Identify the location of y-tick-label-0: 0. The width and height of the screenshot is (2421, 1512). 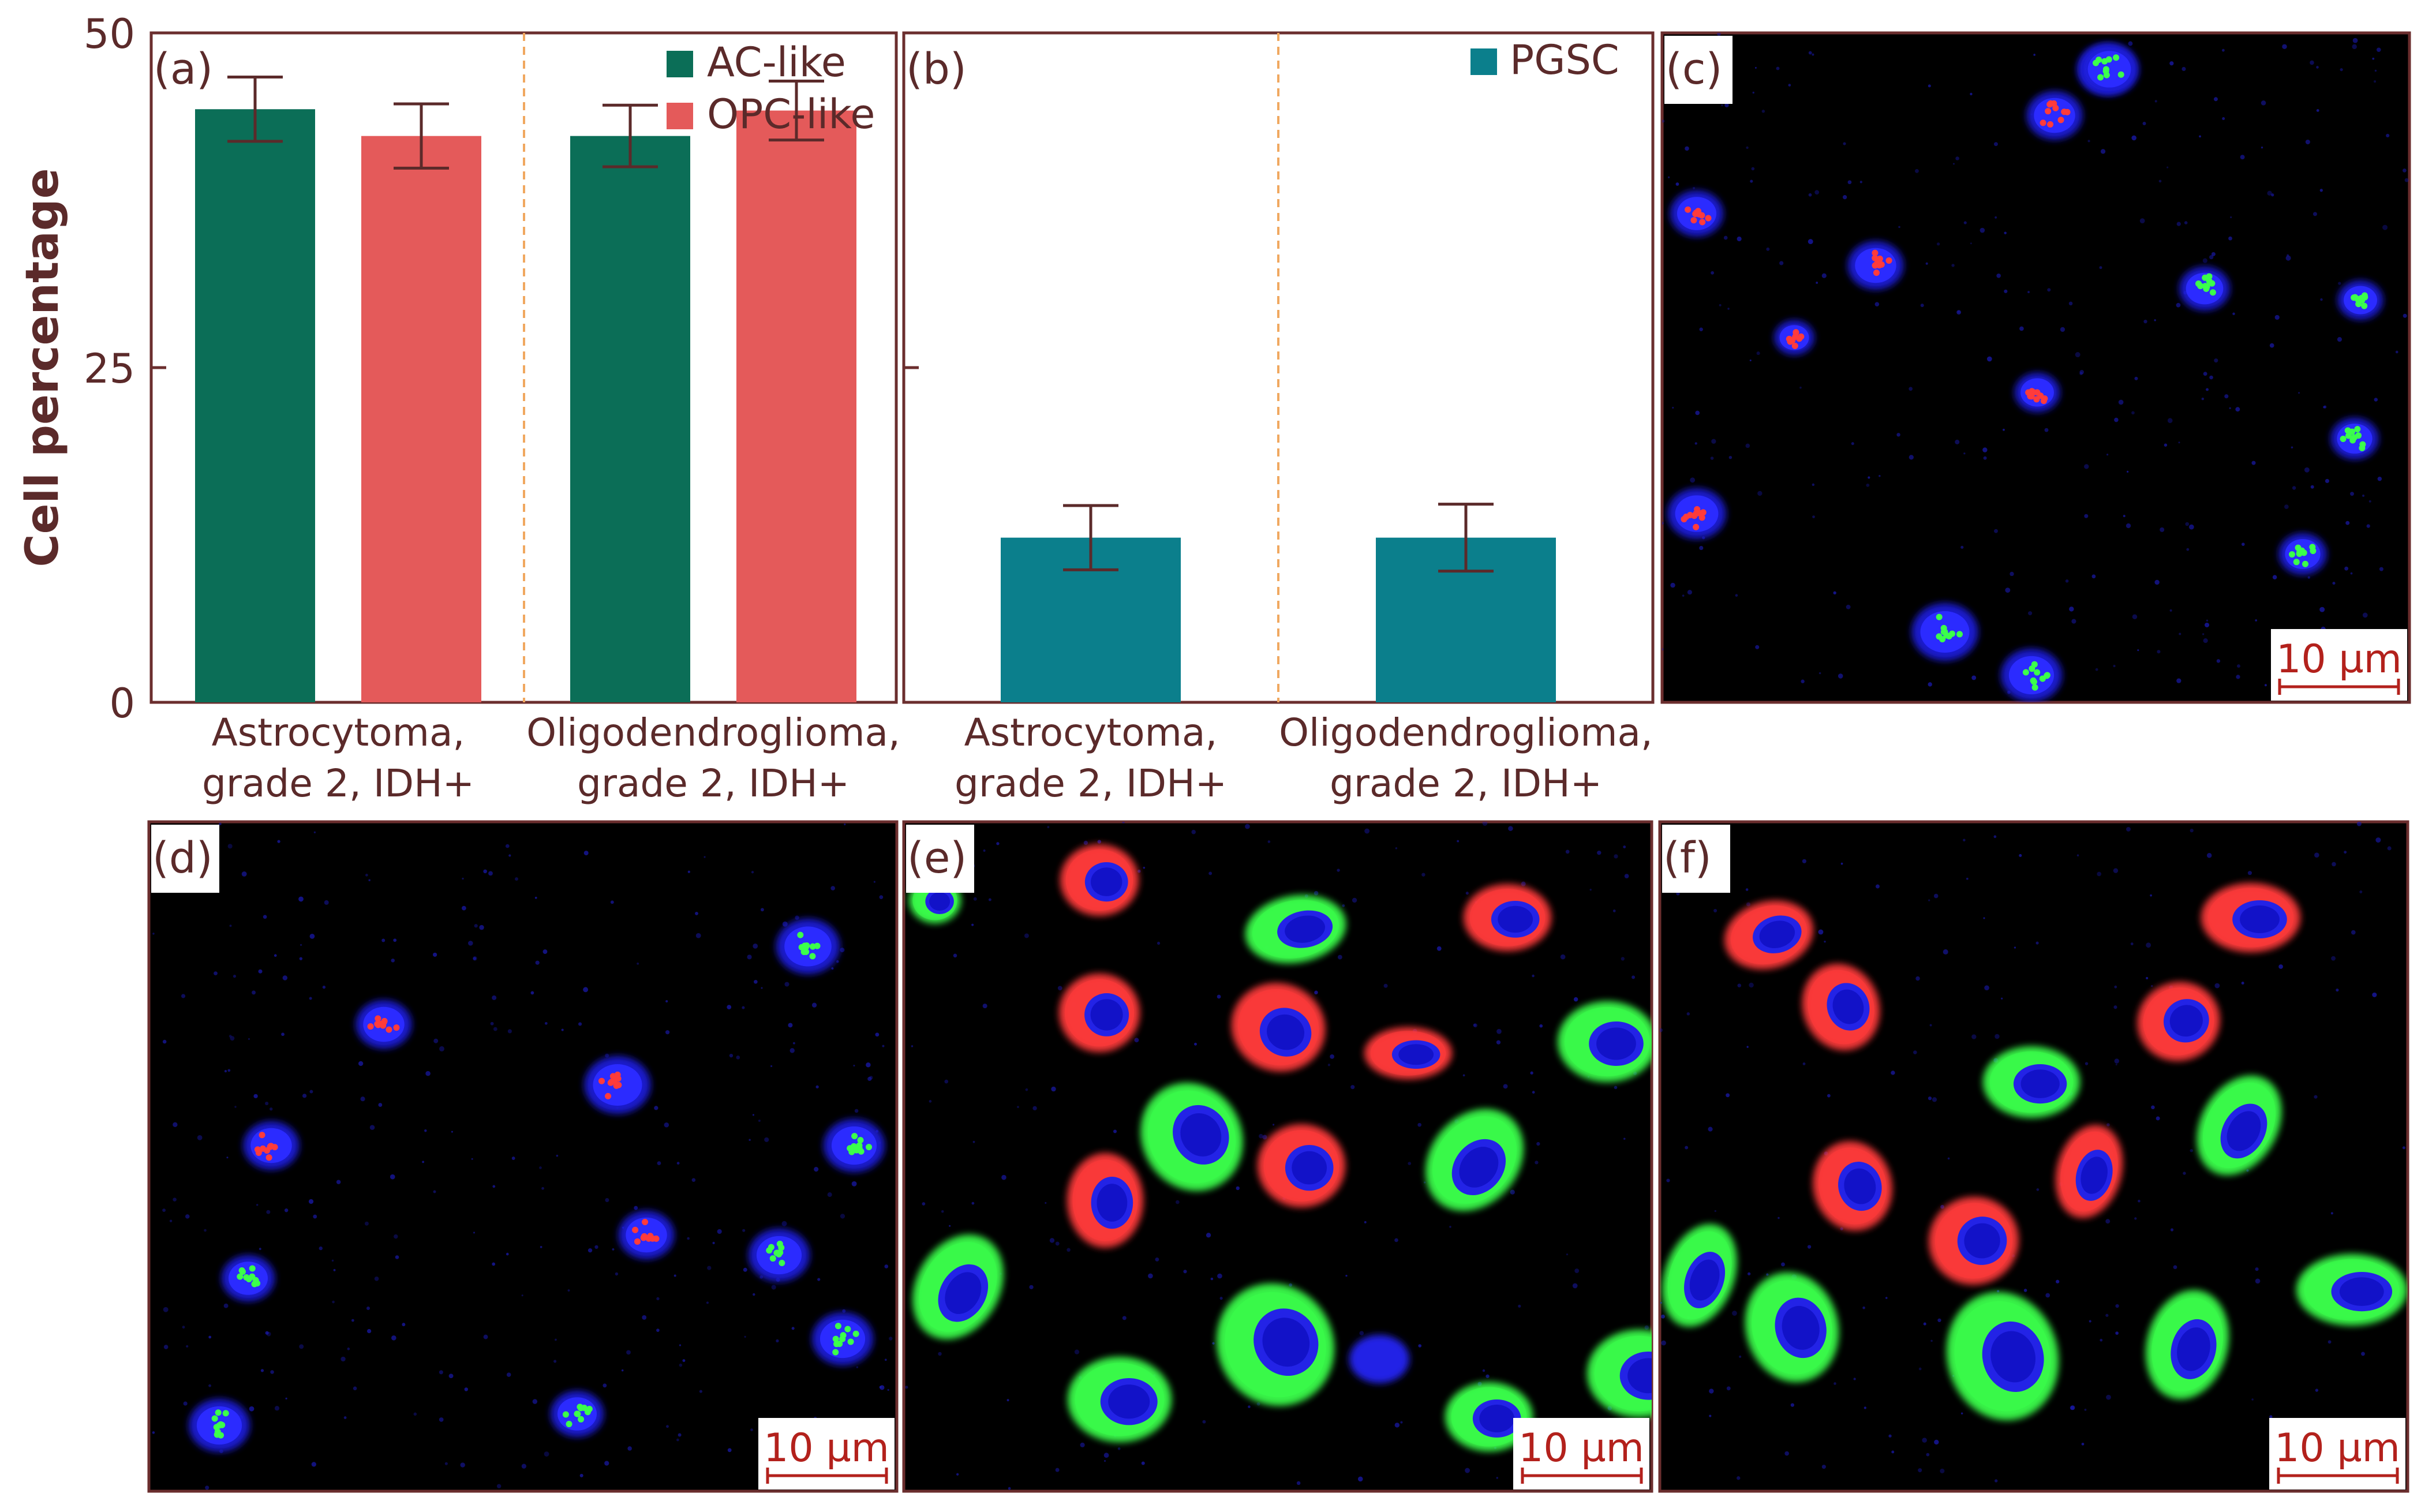
(122, 704).